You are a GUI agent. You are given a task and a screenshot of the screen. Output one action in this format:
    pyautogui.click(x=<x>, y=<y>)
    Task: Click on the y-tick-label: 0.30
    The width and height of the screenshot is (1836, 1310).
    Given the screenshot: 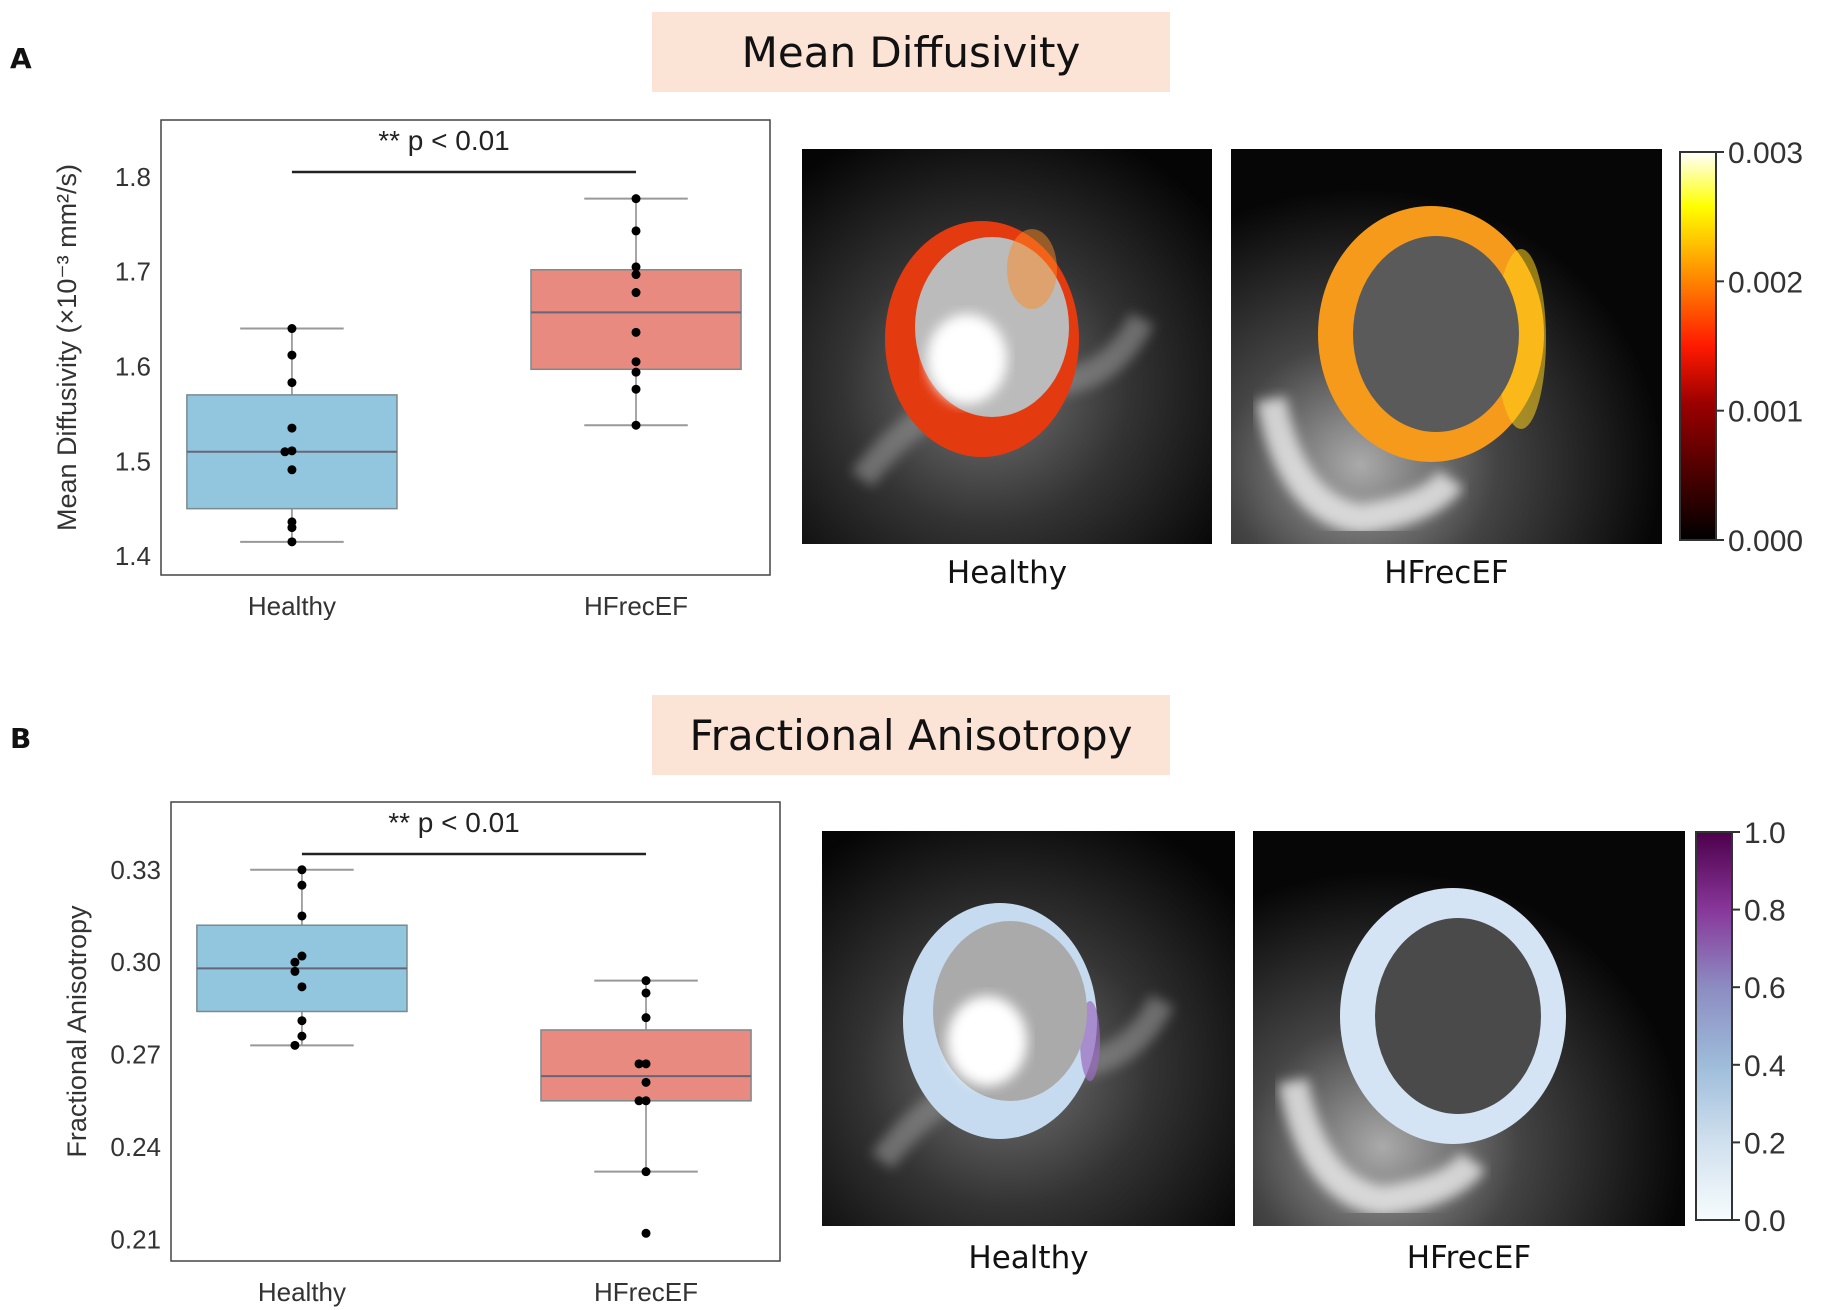 What is the action you would take?
    pyautogui.click(x=135, y=962)
    